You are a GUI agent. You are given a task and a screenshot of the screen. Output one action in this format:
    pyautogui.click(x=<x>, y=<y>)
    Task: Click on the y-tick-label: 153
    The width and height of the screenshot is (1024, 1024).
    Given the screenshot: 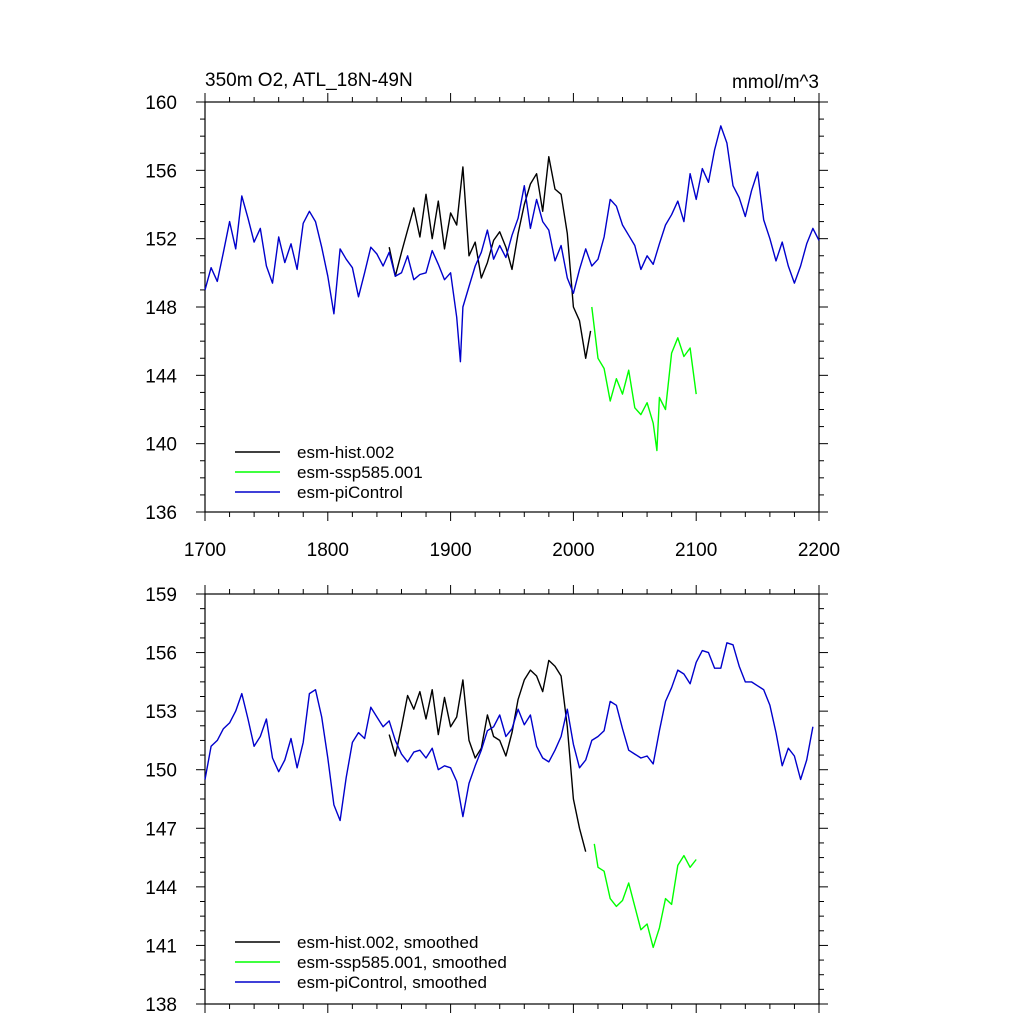 What is the action you would take?
    pyautogui.click(x=161, y=712)
    